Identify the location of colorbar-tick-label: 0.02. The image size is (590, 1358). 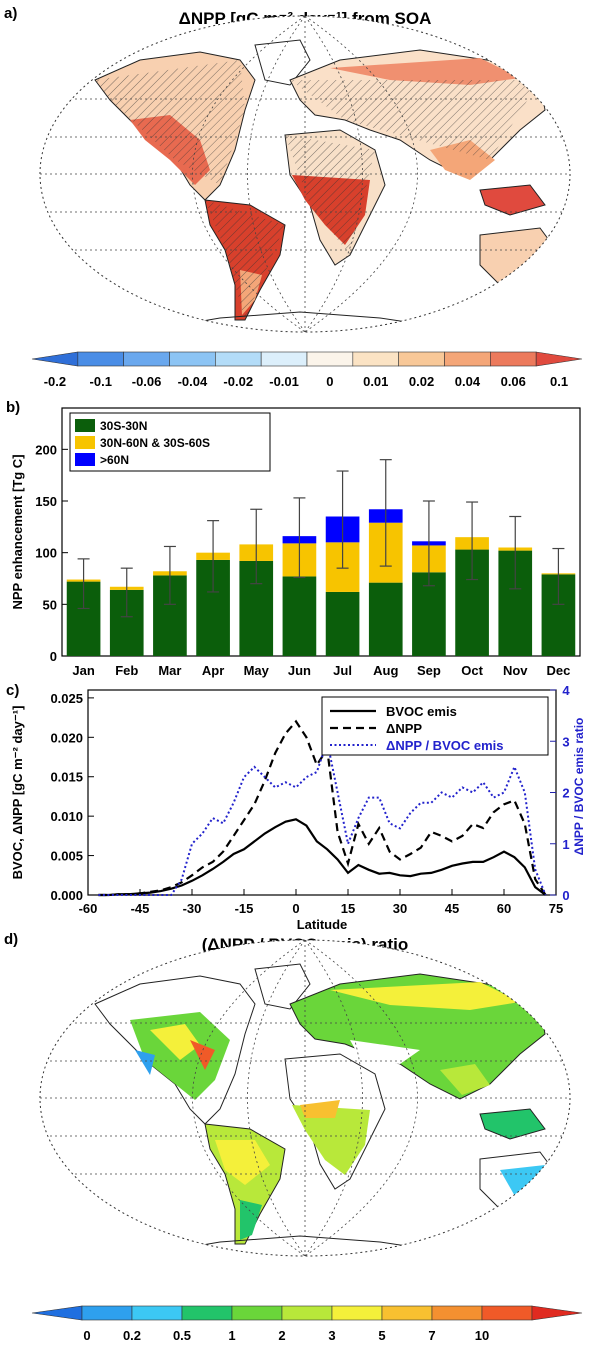
(421, 381).